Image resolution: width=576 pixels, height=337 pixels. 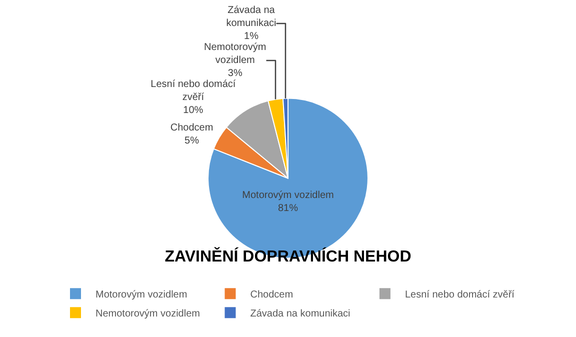 What do you see at coordinates (251, 17) in the screenshot?
I see `slice-label: Závada na komunikaci` at bounding box center [251, 17].